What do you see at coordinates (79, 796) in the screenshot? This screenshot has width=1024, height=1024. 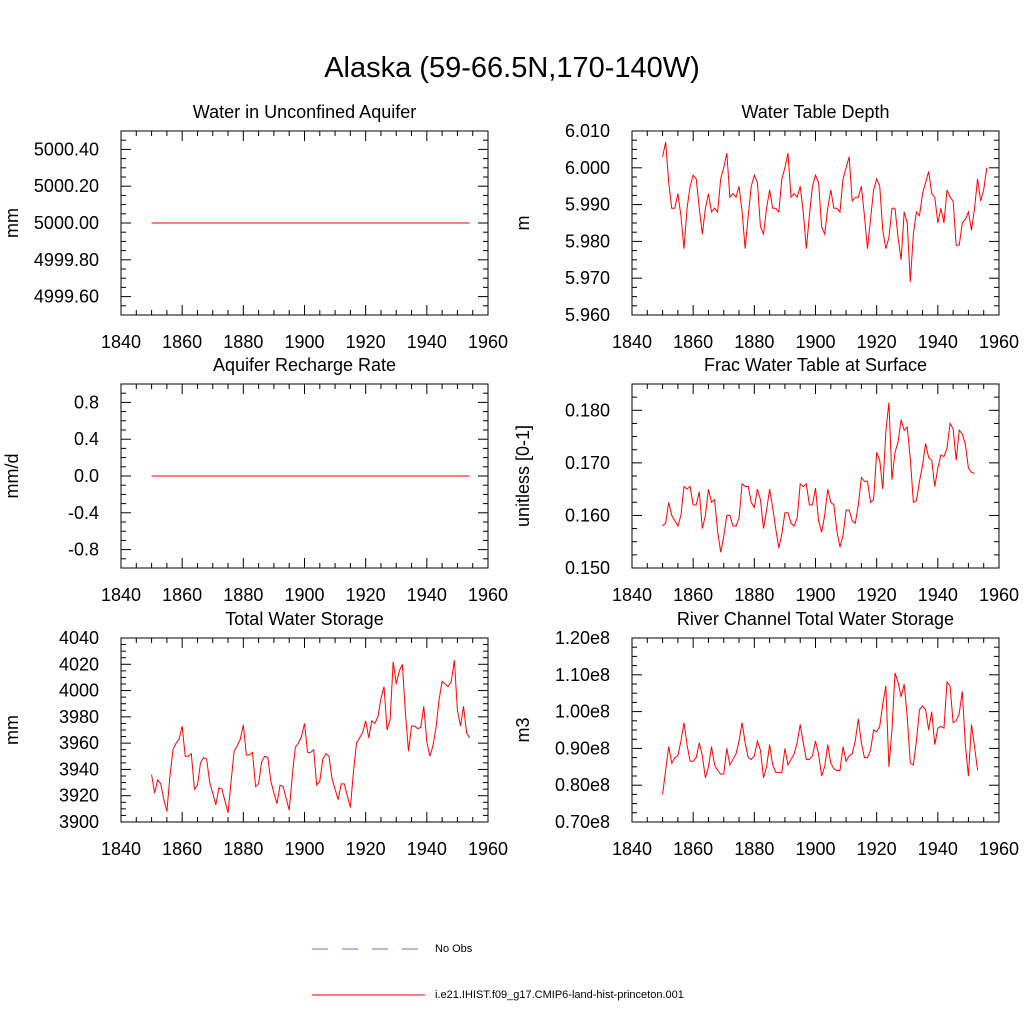 I see `y-tick-label: 3920` at bounding box center [79, 796].